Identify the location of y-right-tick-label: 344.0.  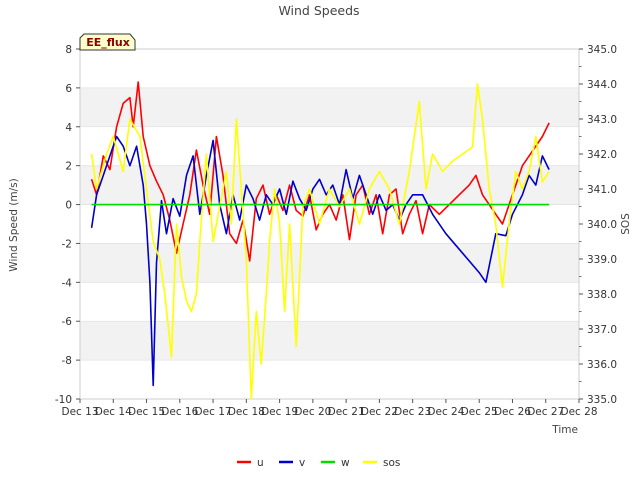
(602, 85).